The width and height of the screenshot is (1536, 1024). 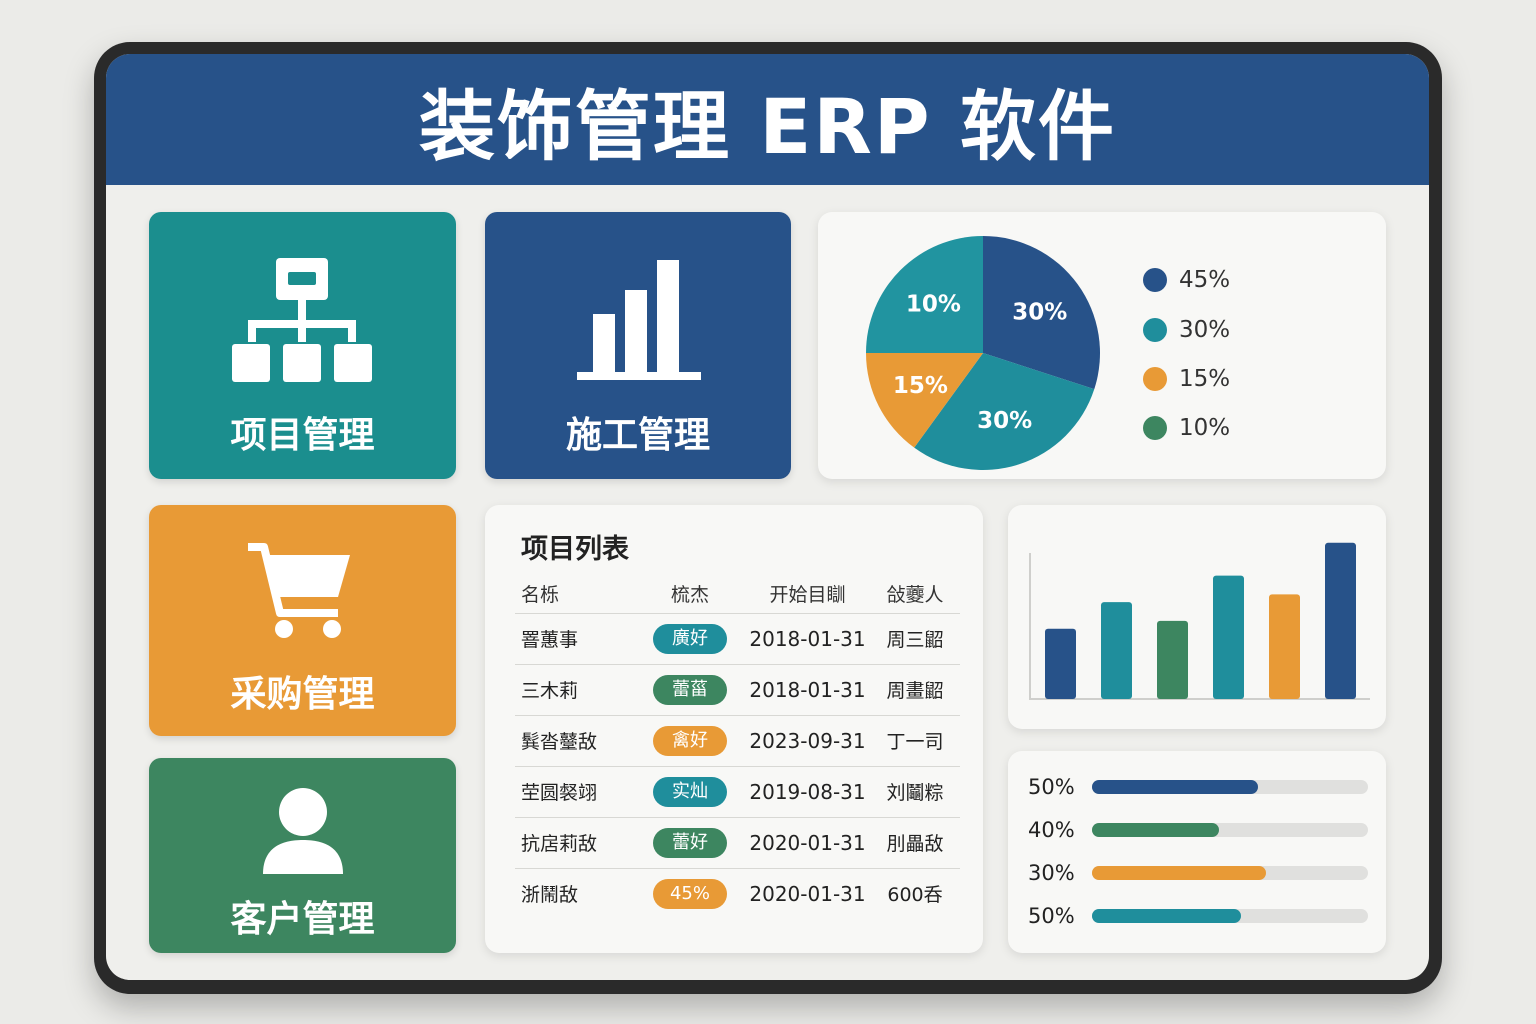 I want to click on legend-label: 10%, so click(x=1205, y=428).